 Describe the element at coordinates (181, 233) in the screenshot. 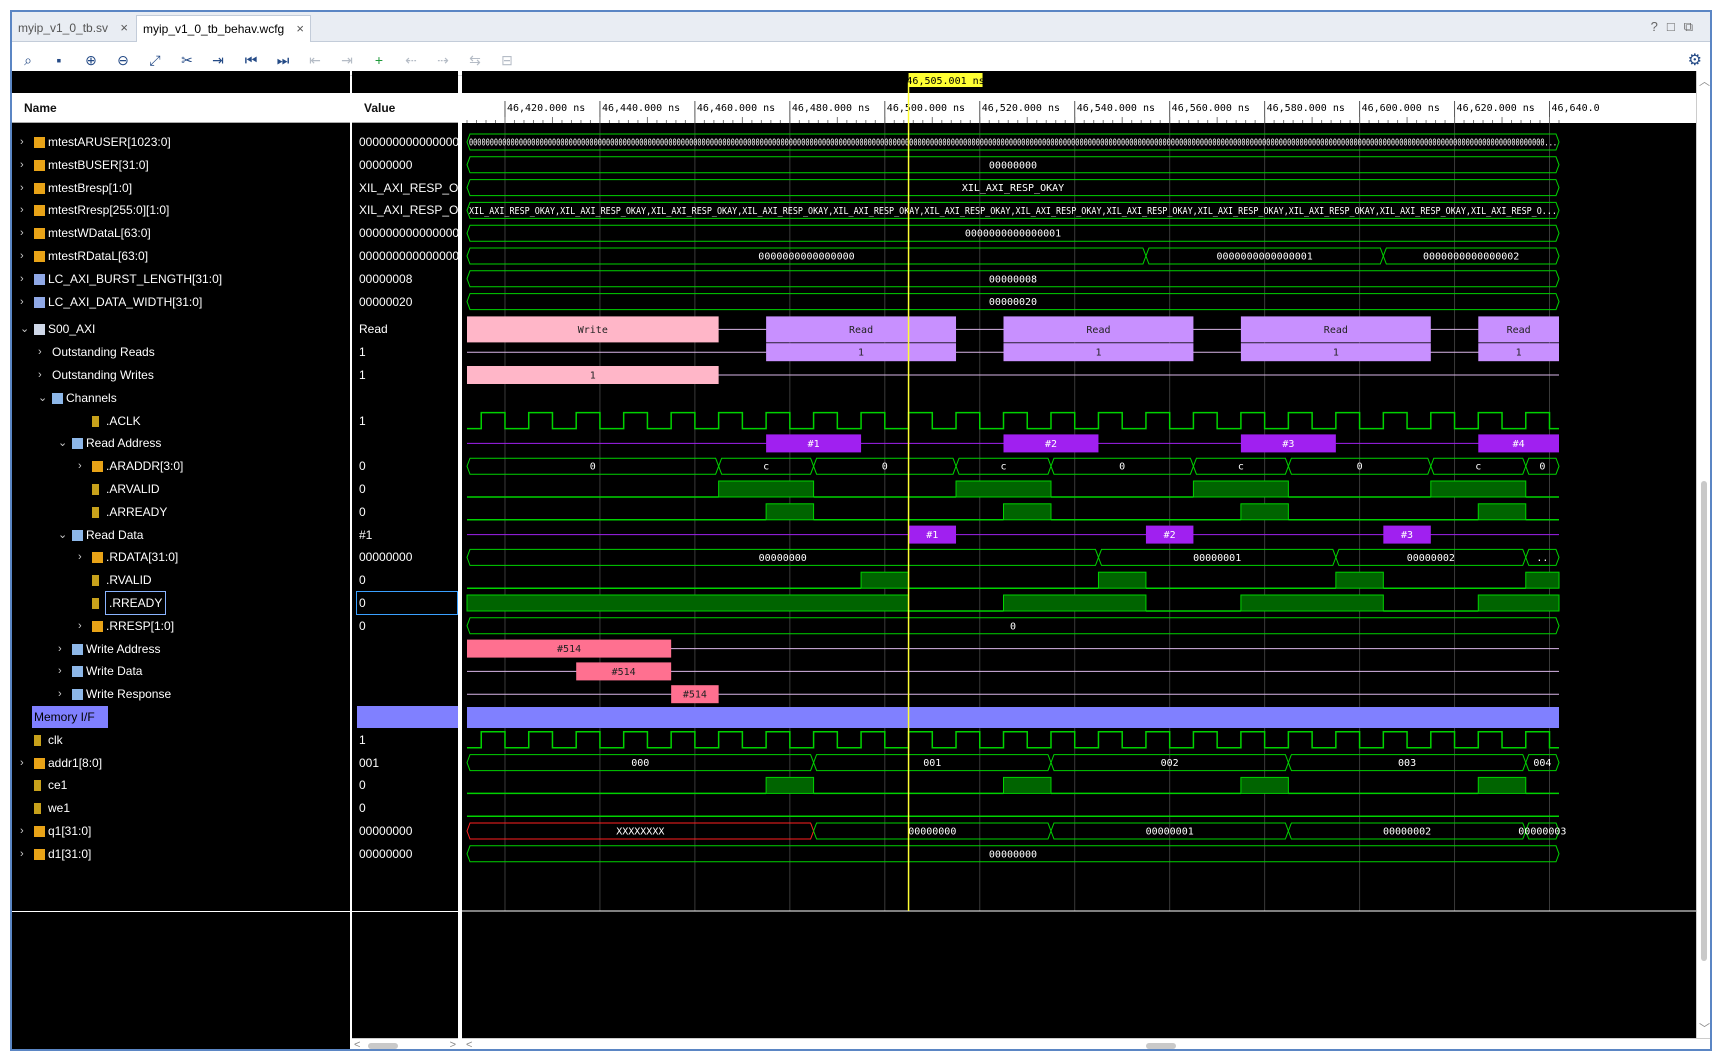

I see `signal-row: › mtestWDataL[63:0]` at that location.